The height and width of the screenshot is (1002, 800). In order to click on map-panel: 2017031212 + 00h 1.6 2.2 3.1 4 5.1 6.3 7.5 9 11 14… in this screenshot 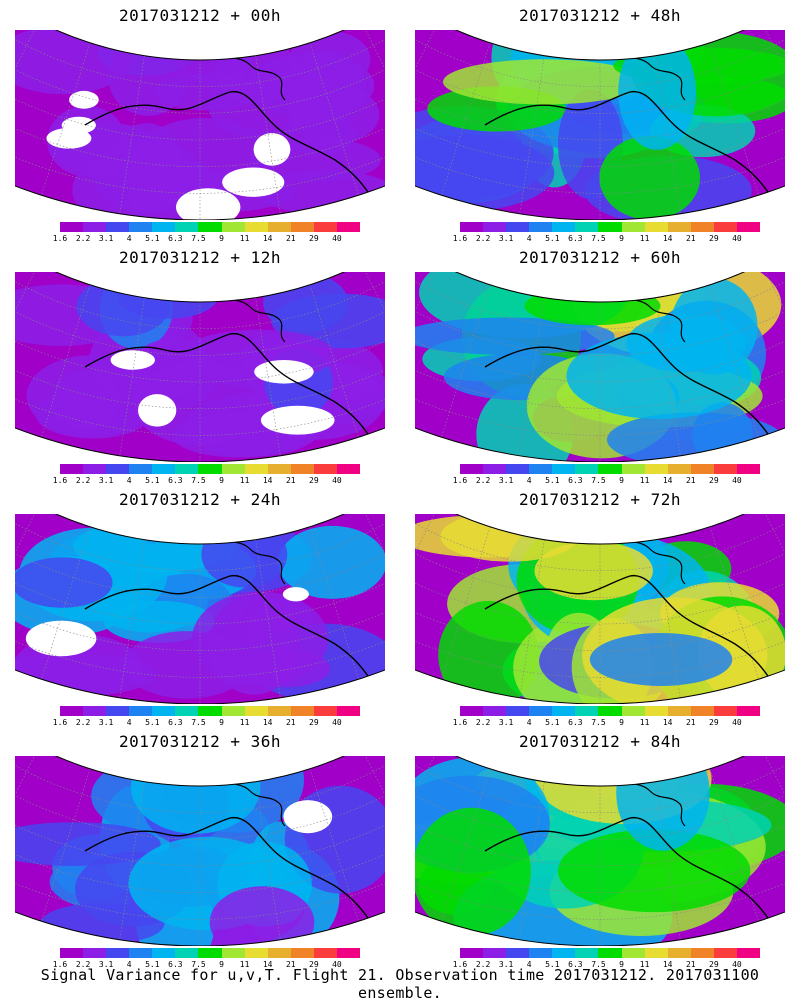, I will do `click(200, 122)`.